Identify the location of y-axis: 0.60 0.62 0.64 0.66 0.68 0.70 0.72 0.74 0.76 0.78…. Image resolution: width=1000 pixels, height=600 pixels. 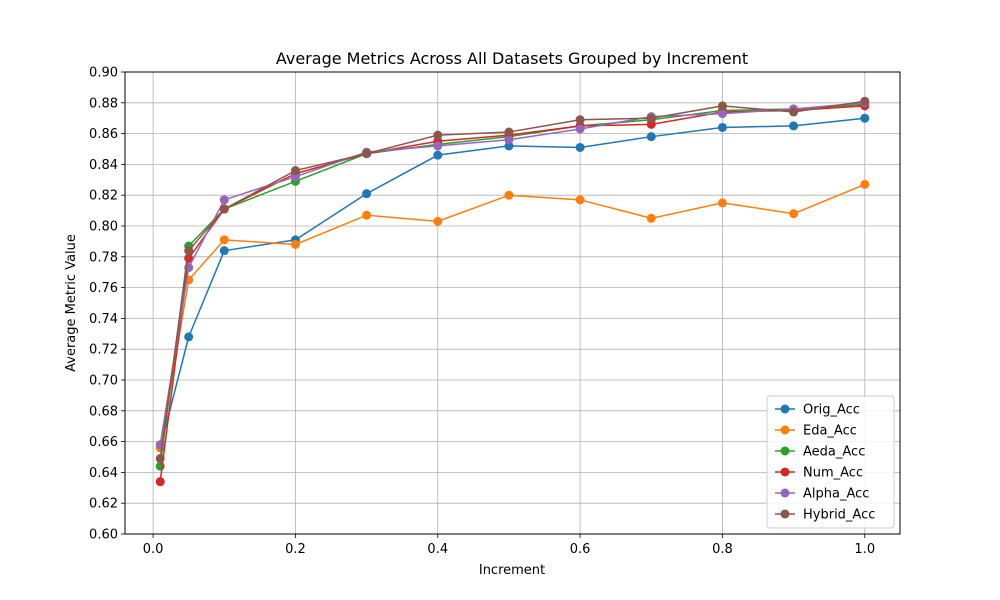
(107, 304).